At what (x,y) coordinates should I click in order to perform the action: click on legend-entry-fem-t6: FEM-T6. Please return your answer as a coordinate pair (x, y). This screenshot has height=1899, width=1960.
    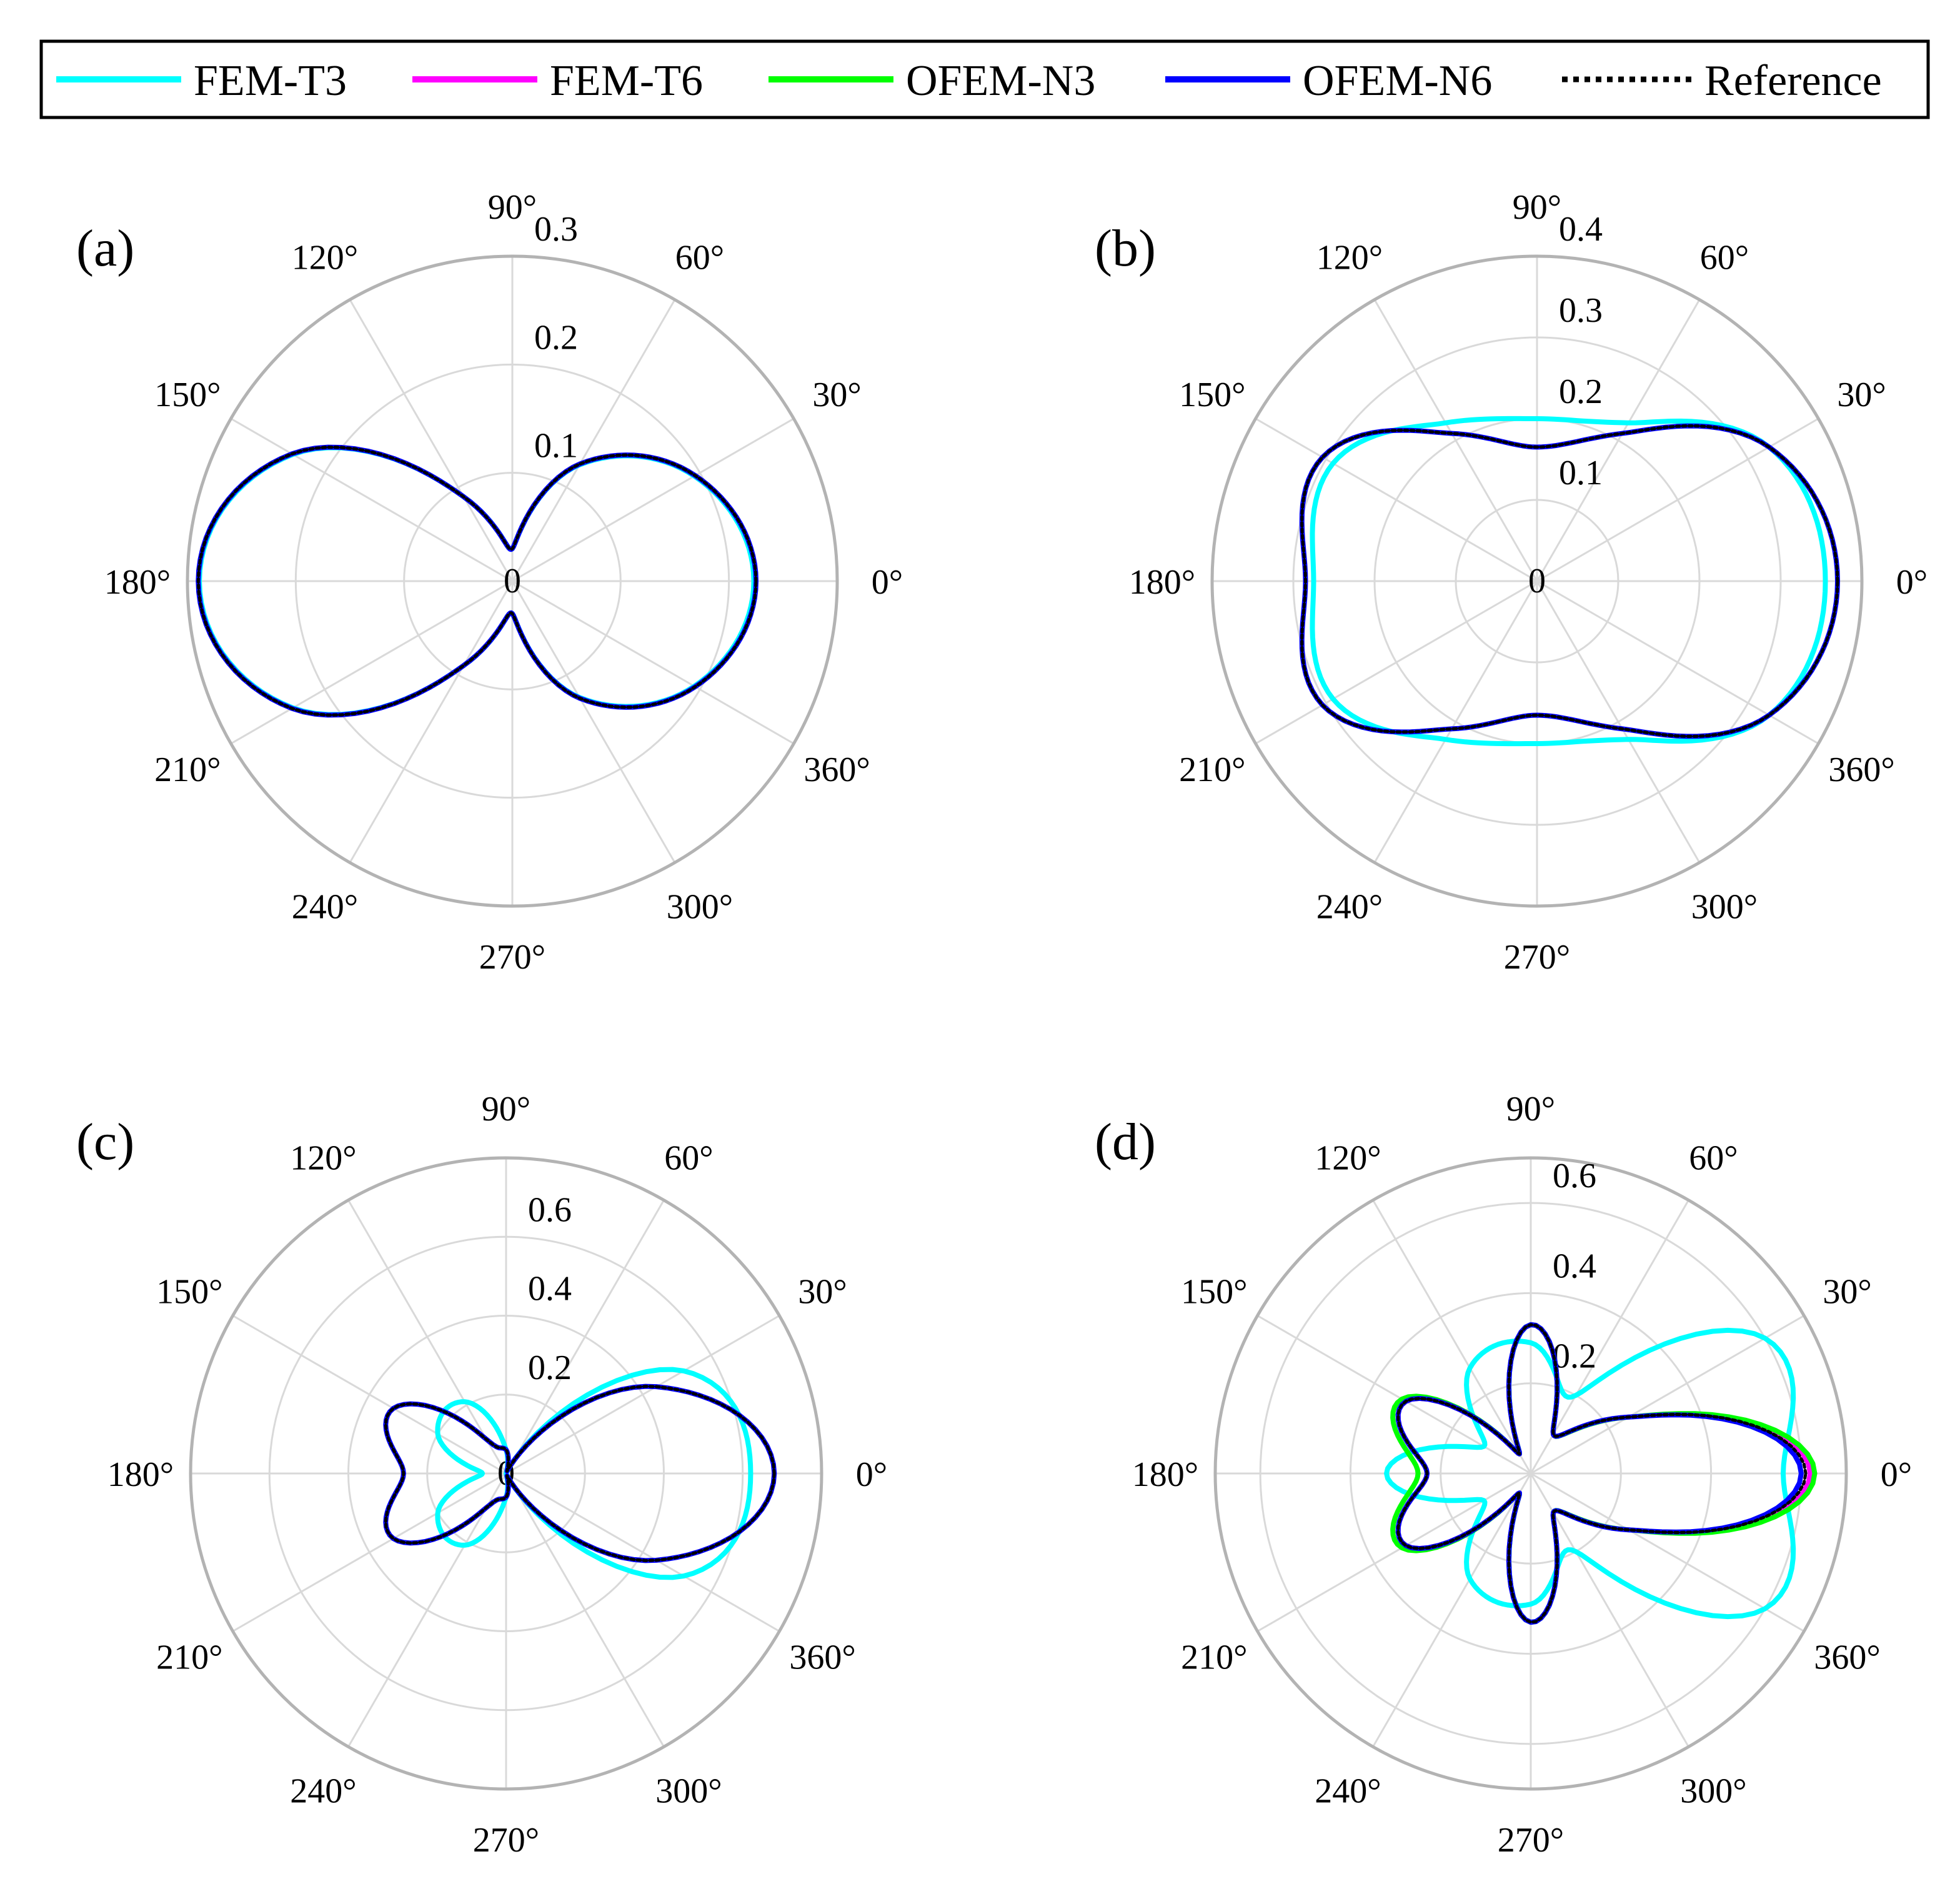
    Looking at the image, I should click on (557, 81).